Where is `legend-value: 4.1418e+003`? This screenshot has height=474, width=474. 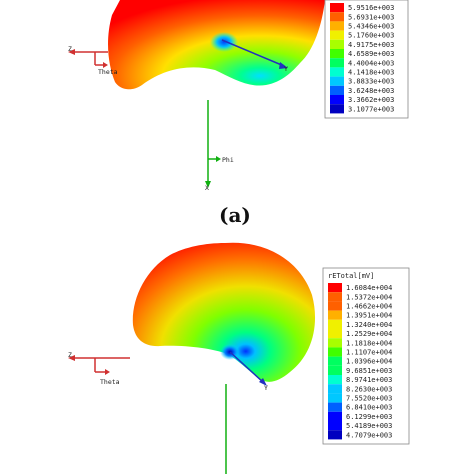 legend-value: 4.1418e+003 is located at coordinates (371, 73).